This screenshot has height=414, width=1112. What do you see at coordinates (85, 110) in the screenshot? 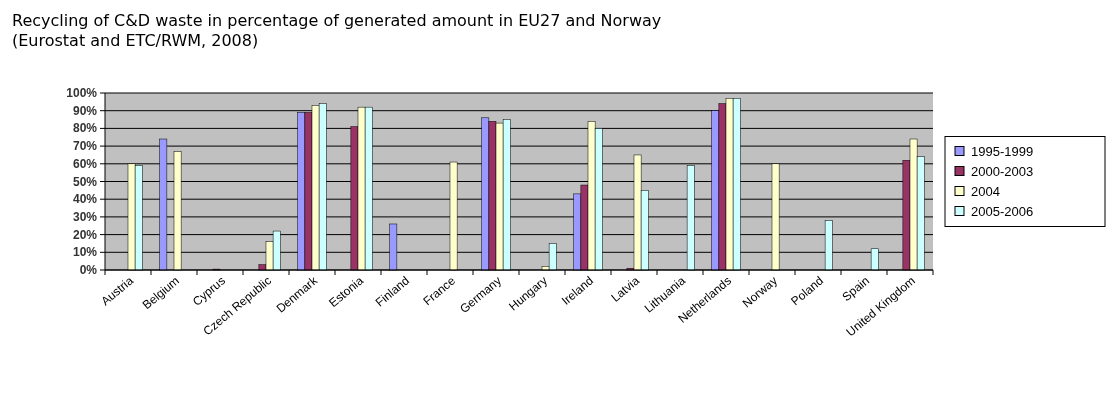
I see `y-tick-label: 90%` at bounding box center [85, 110].